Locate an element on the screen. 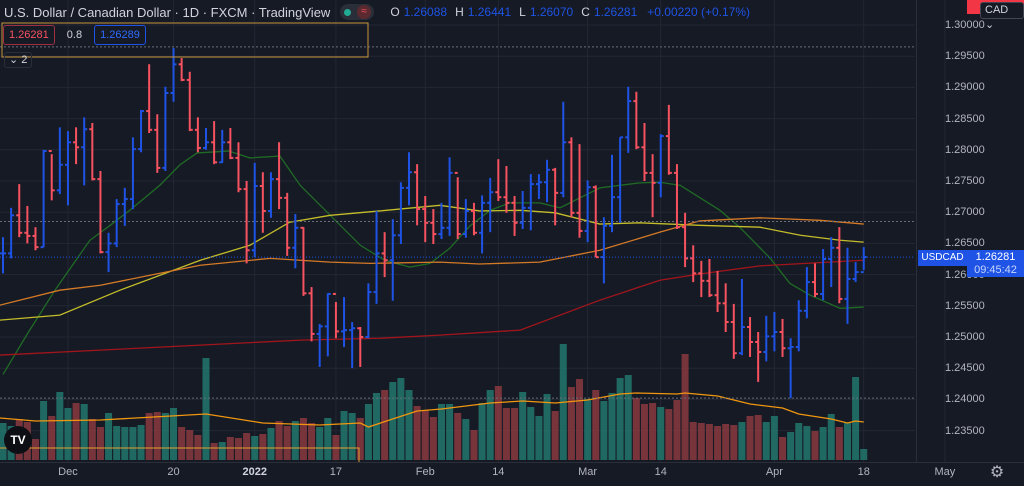 Image resolution: width=1024 pixels, height=486 pixels. price-tick-label: 1.28000 is located at coordinates (965, 149).